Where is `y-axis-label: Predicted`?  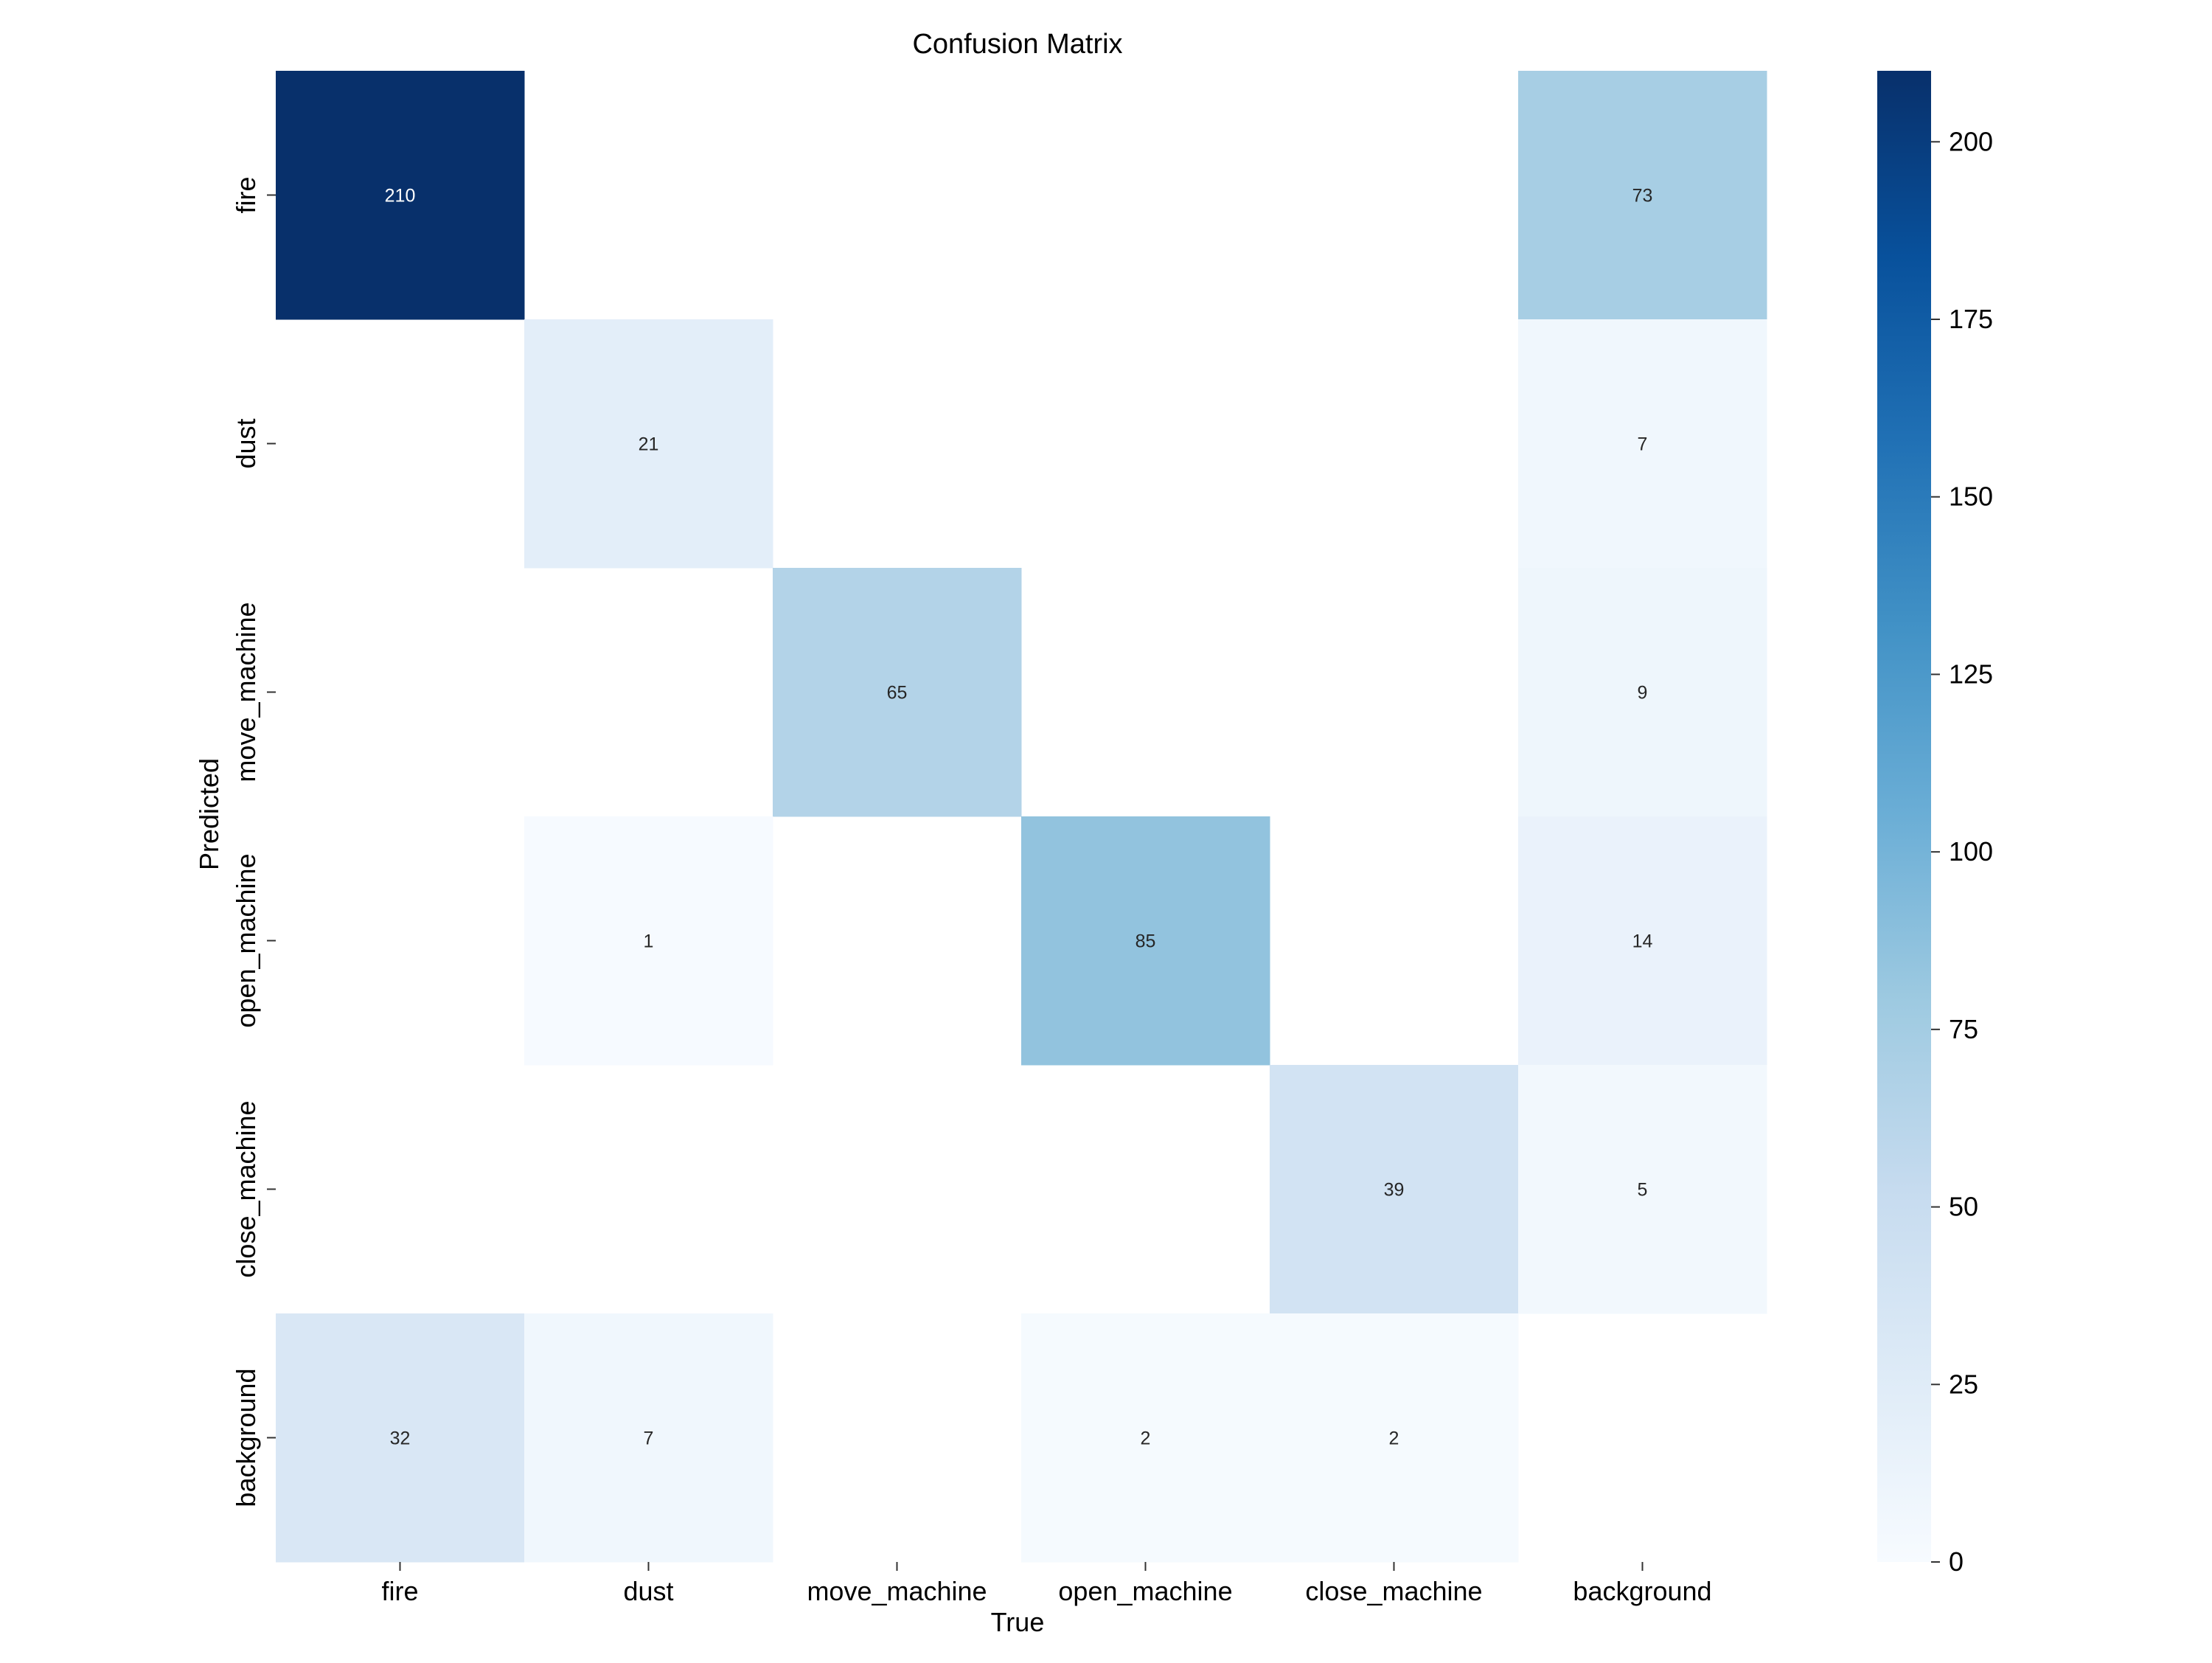
y-axis-label: Predicted is located at coordinates (209, 814).